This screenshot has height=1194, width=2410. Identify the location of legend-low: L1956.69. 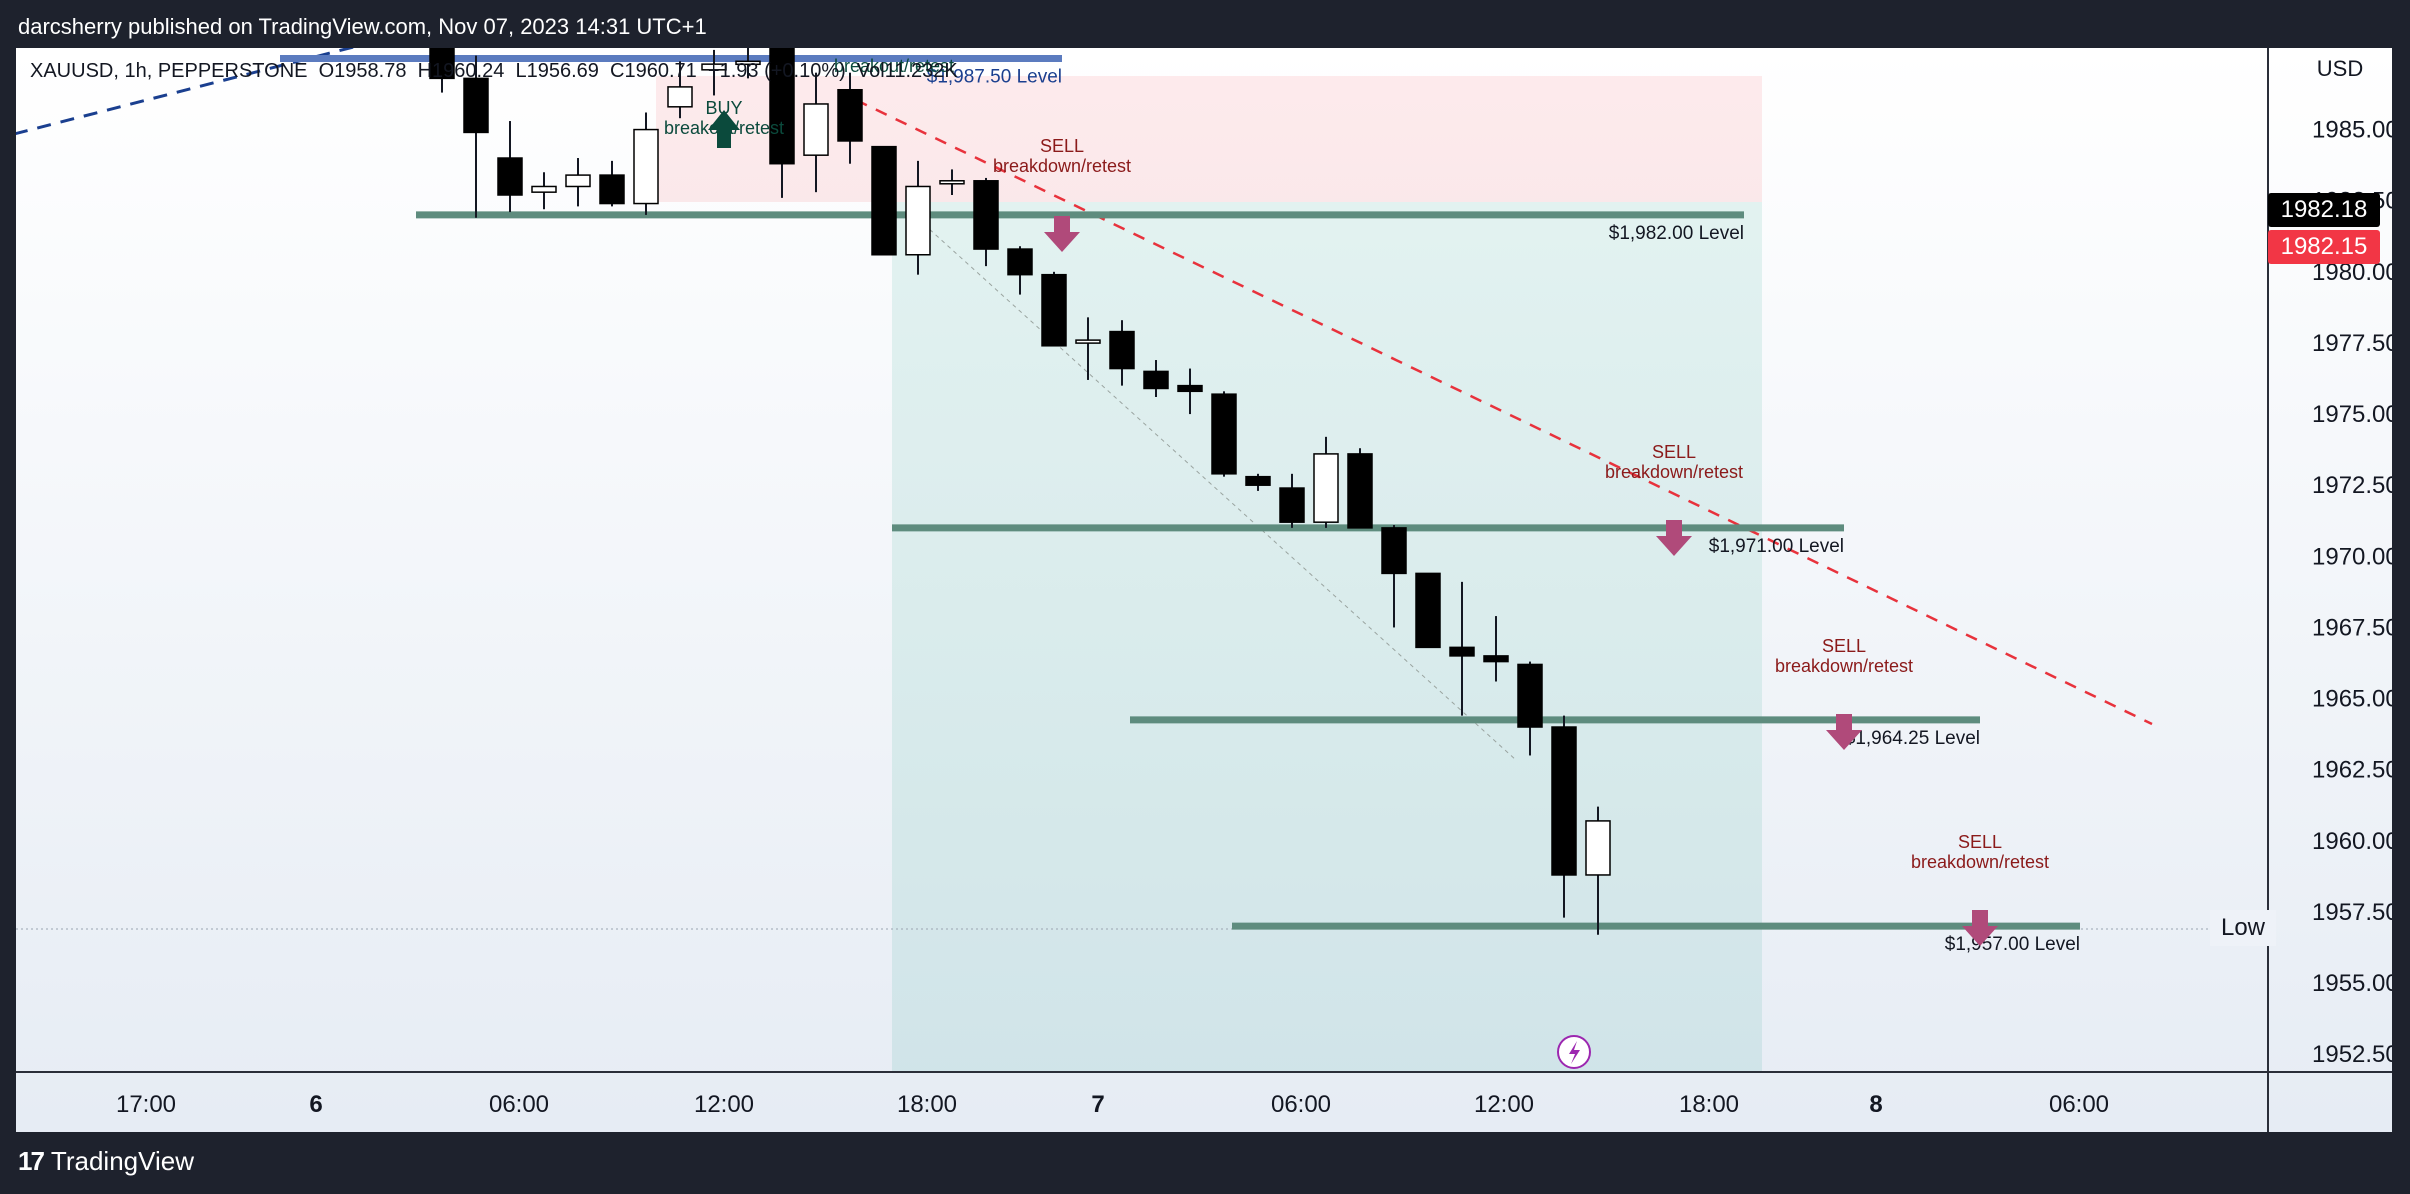
(557, 71).